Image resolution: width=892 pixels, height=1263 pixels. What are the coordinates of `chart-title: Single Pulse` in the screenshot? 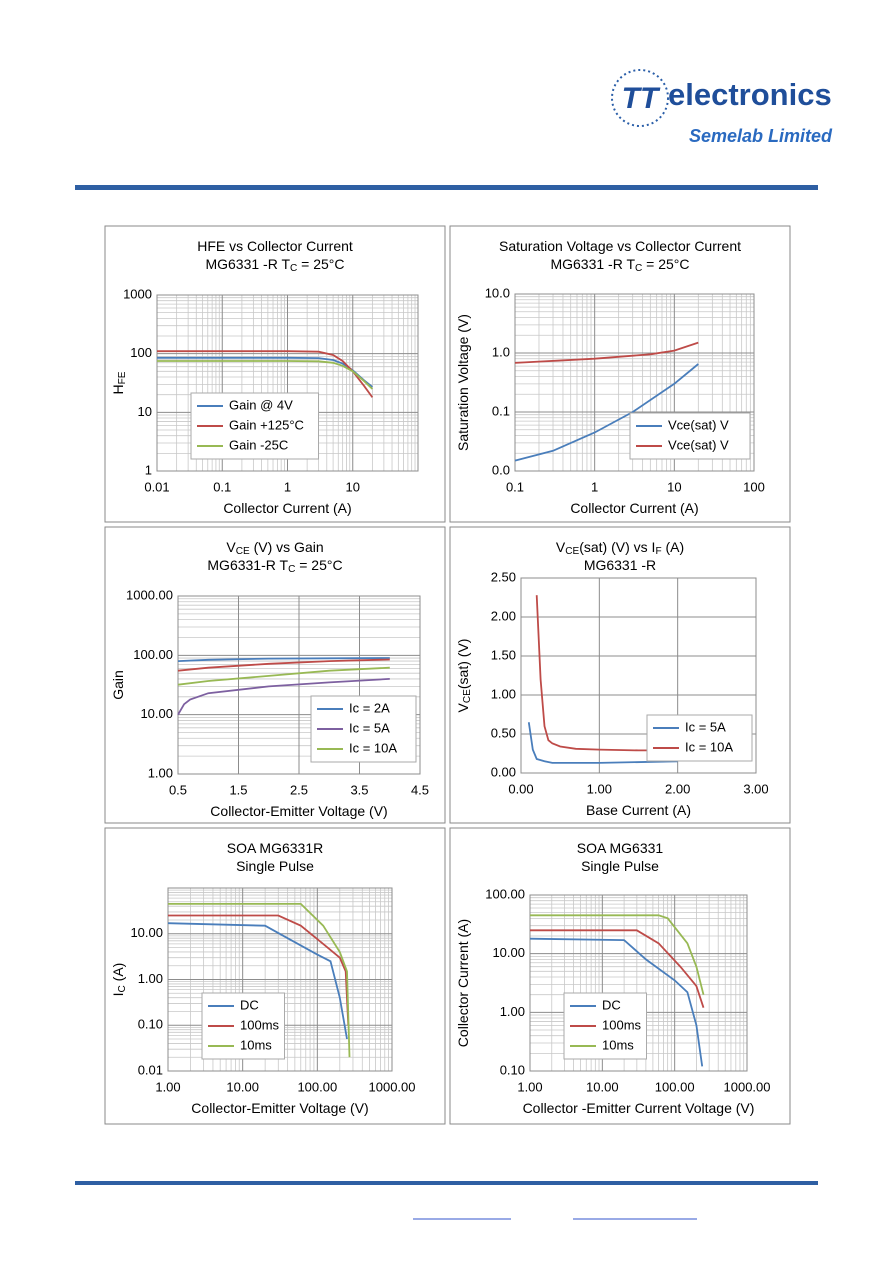 It's located at (275, 866).